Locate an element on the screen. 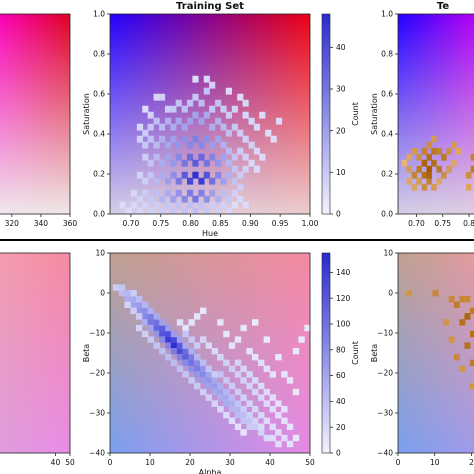  colorbar-tick-label: 60 is located at coordinates (341, 375).